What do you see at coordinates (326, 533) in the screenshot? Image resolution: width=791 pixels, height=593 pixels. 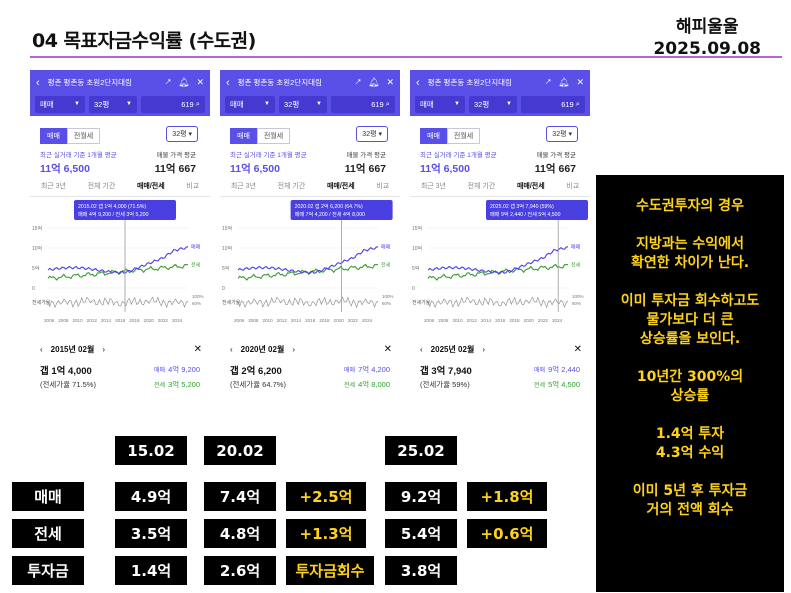 I see `lease-change-2020: +1.3억` at bounding box center [326, 533].